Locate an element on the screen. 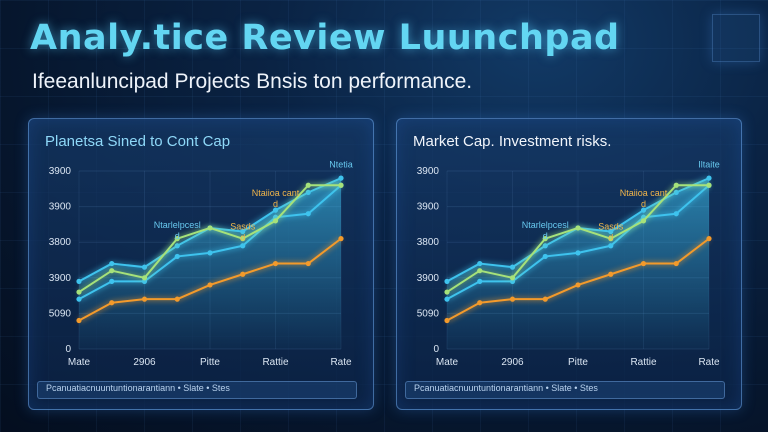  decorative-square is located at coordinates (736, 38).